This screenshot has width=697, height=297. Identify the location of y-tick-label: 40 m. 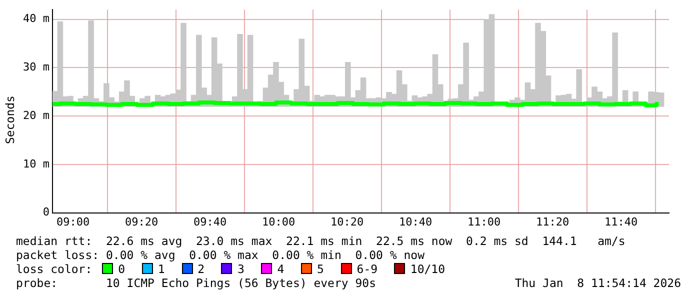
(36, 19).